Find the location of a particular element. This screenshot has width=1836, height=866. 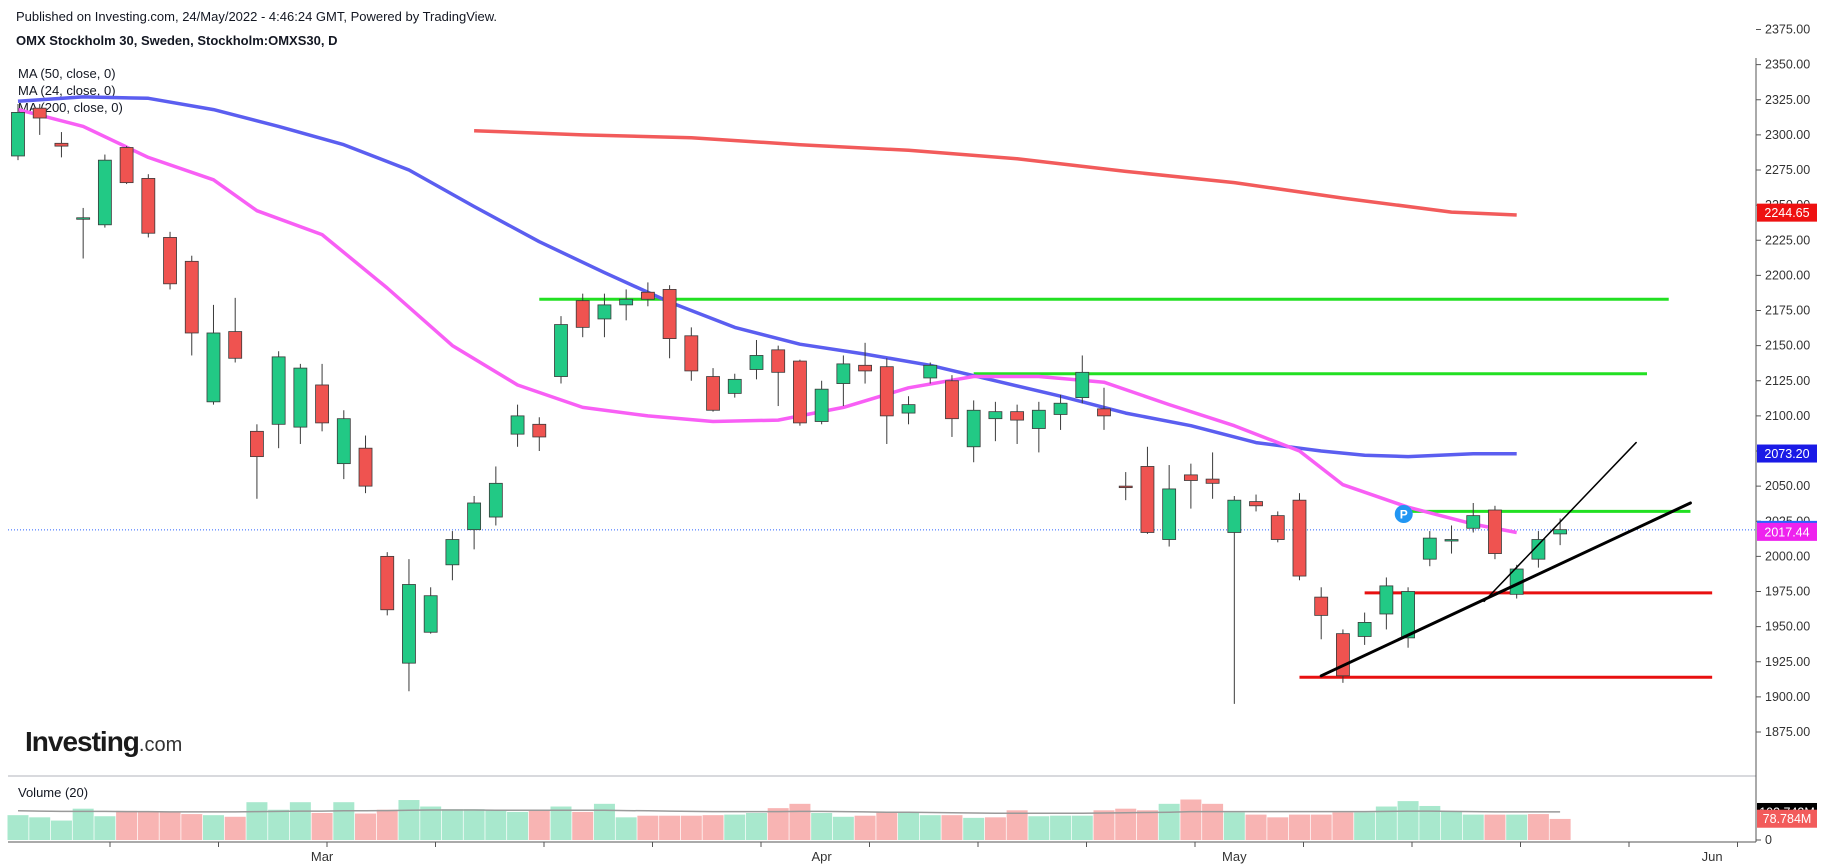

volume-tick-label: 0 is located at coordinates (1768, 840).